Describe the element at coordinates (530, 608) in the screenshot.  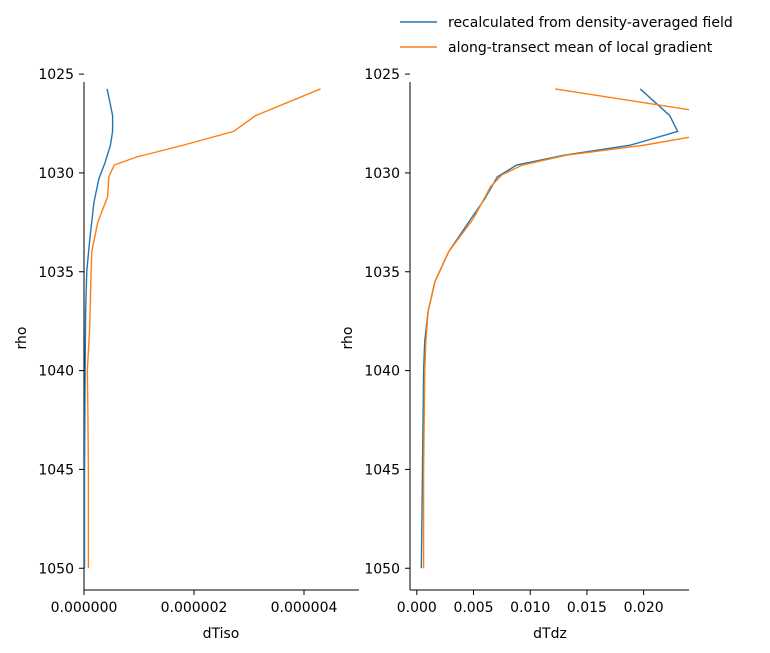
I see `x-tick-label: 0.010` at that location.